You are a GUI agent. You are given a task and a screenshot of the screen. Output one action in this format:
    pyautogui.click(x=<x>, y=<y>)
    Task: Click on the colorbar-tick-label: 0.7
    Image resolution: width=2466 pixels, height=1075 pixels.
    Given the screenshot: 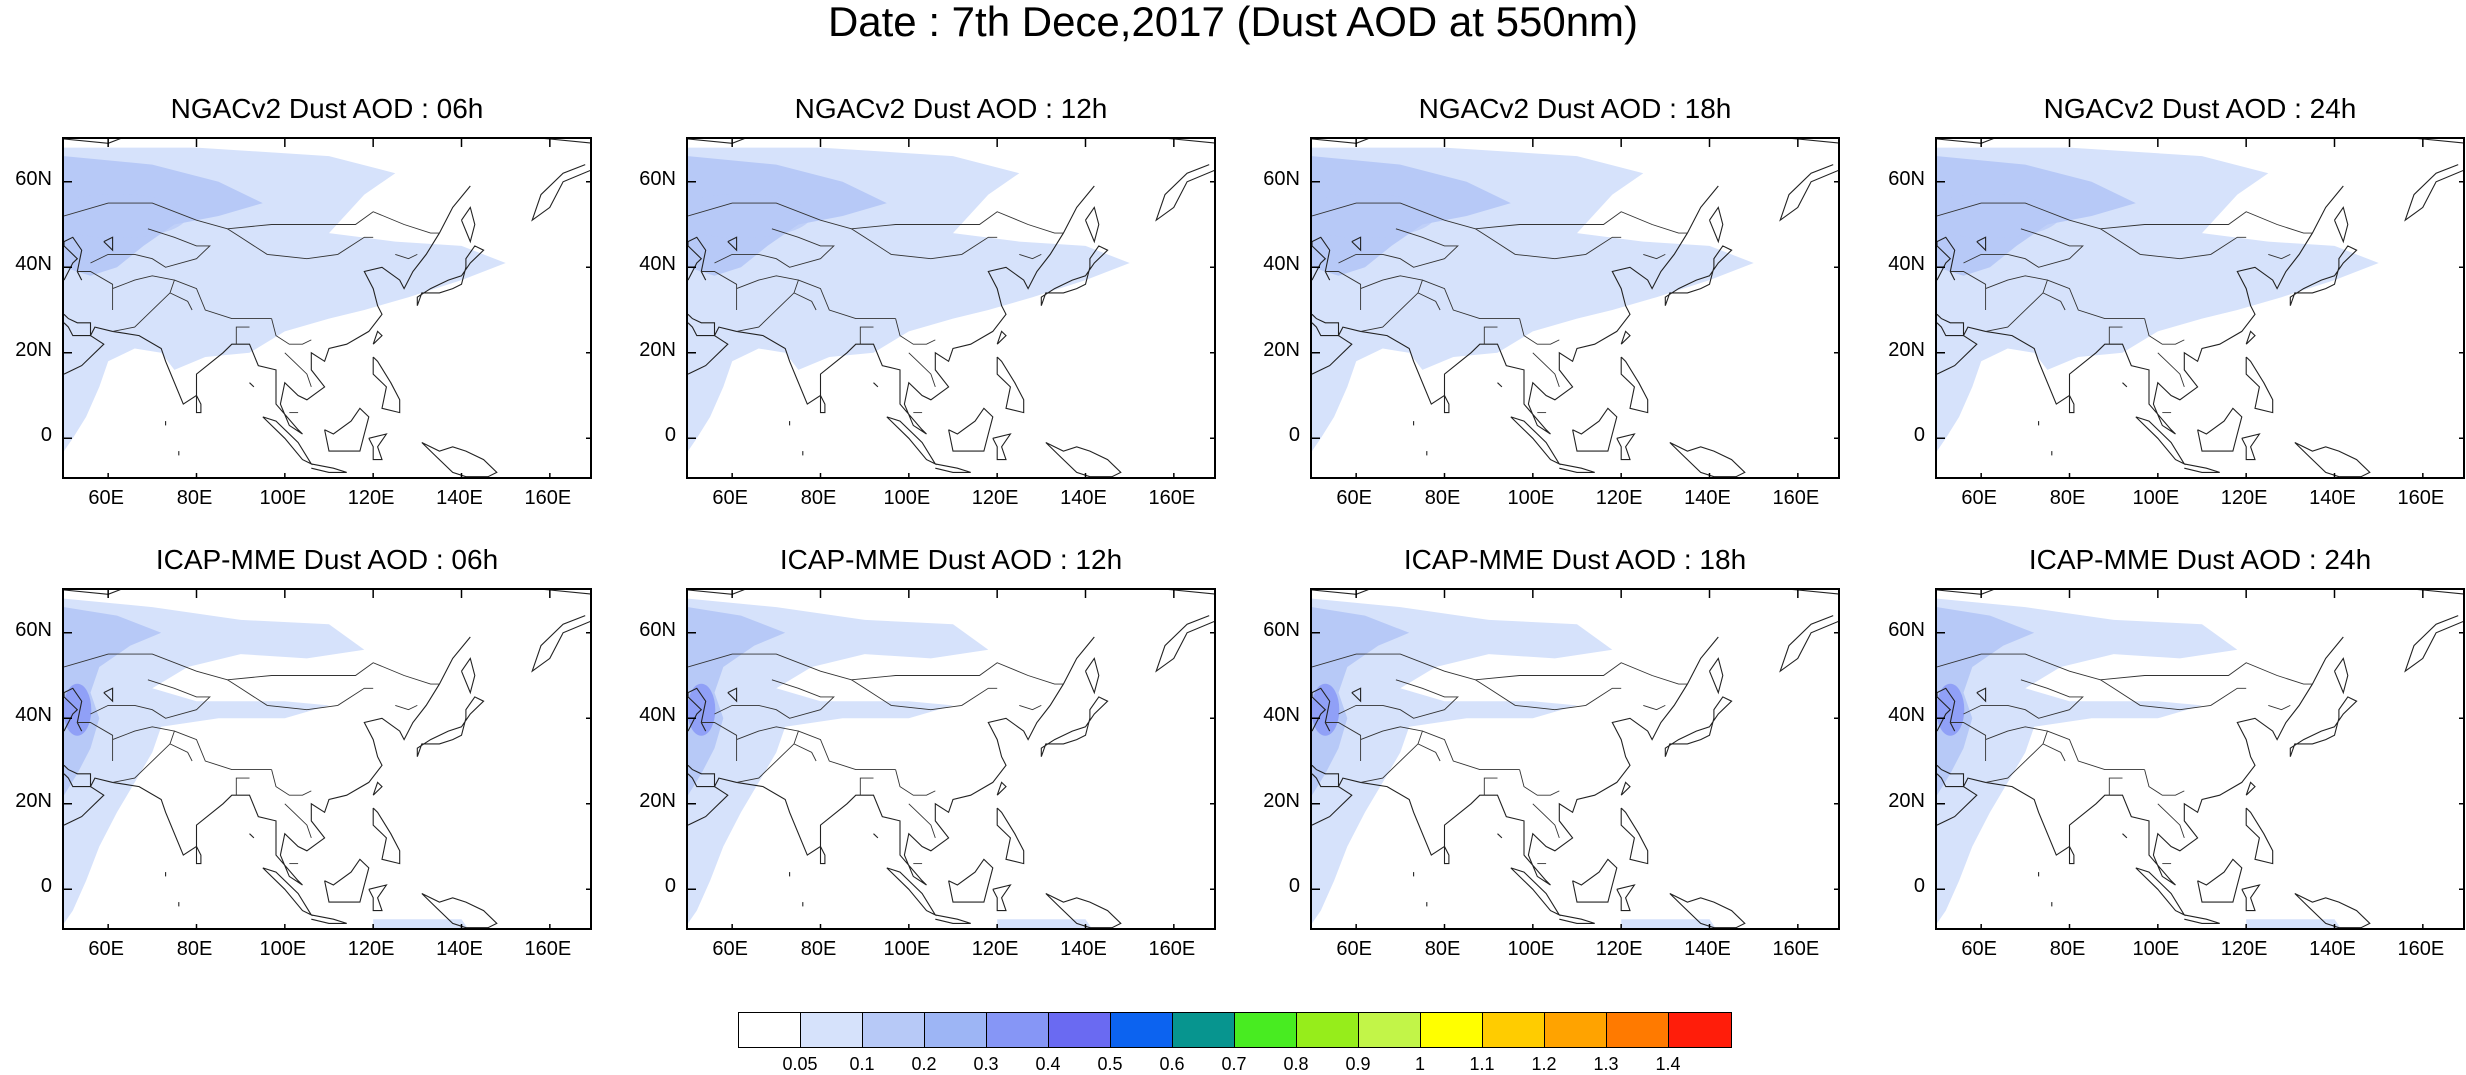 What is the action you would take?
    pyautogui.click(x=1234, y=1064)
    